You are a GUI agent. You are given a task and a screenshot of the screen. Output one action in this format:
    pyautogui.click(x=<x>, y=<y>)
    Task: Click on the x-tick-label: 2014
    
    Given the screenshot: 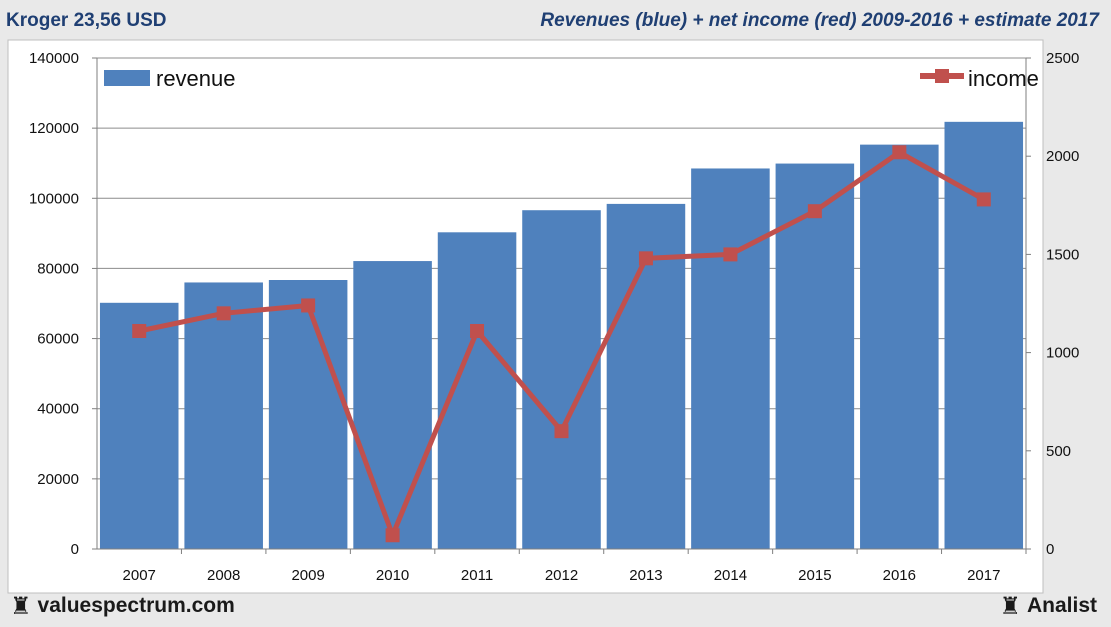 What is the action you would take?
    pyautogui.click(x=730, y=575)
    